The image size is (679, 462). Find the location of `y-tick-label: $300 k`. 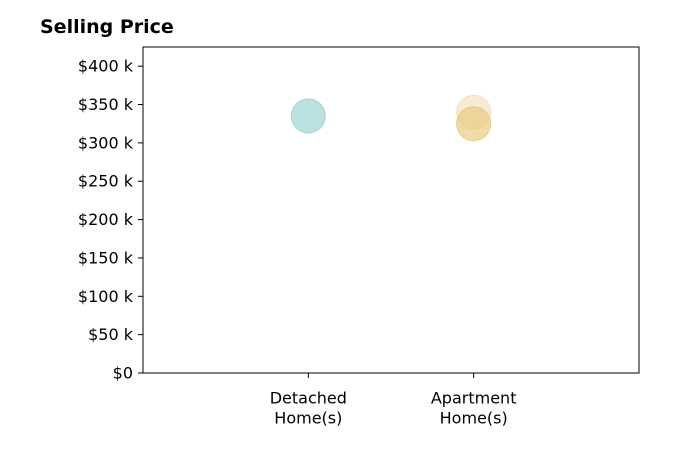

y-tick-label: $300 k is located at coordinates (106, 142).